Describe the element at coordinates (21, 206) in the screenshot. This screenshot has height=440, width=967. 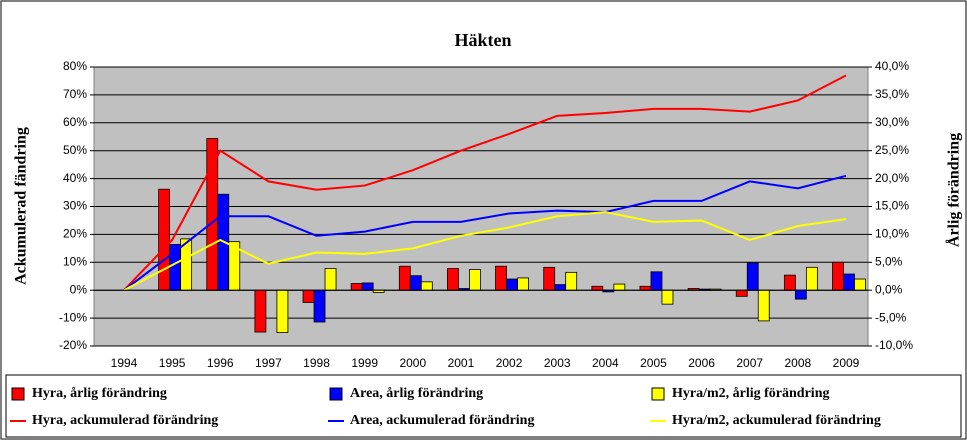
I see `y-axis-title: Ackumulerad fändring` at that location.